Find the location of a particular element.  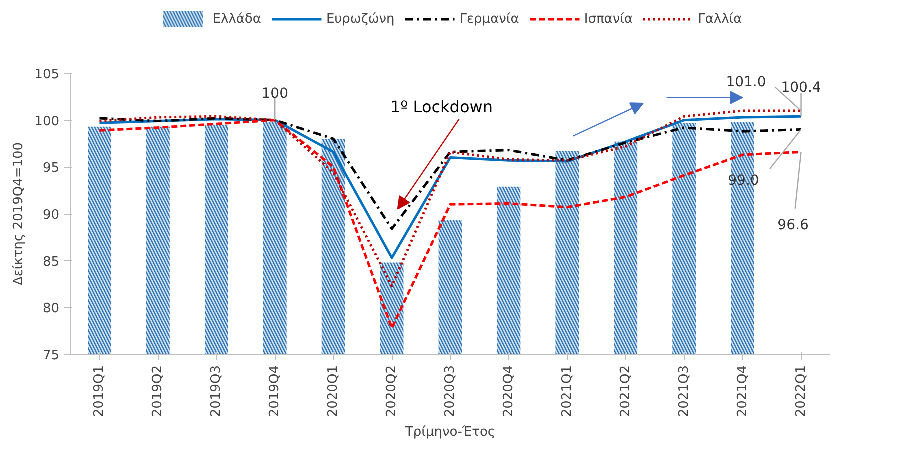

legend-label: Ελλάδα is located at coordinates (237, 19).